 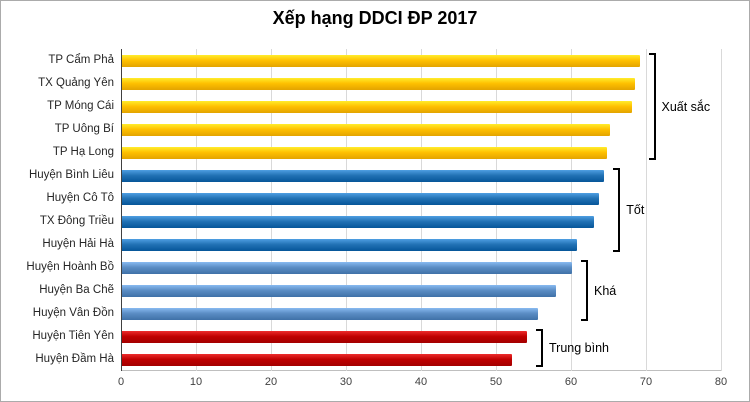 I want to click on y-axis-line, so click(x=121, y=210).